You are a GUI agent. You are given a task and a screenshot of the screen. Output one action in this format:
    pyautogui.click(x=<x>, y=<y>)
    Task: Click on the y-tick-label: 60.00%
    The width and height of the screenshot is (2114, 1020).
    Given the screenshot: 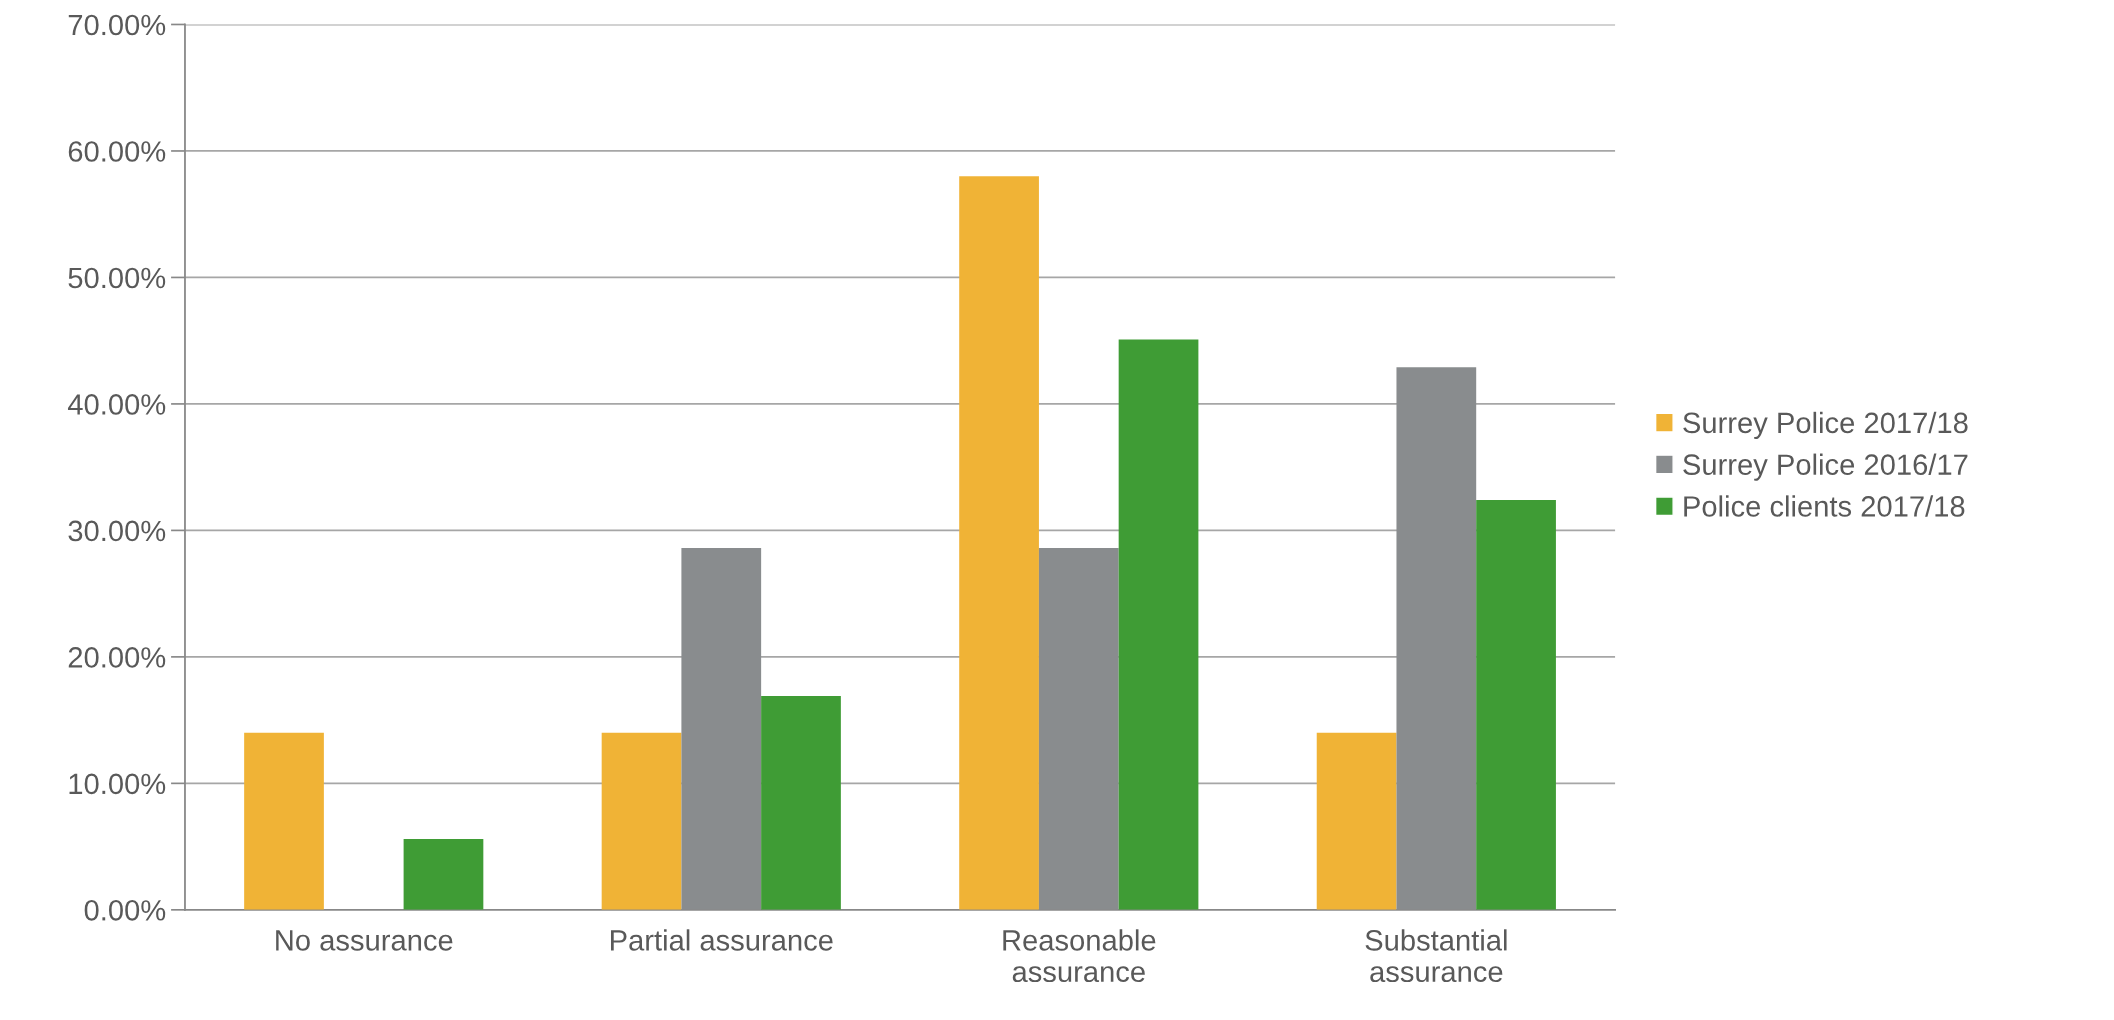 What is the action you would take?
    pyautogui.click(x=117, y=151)
    